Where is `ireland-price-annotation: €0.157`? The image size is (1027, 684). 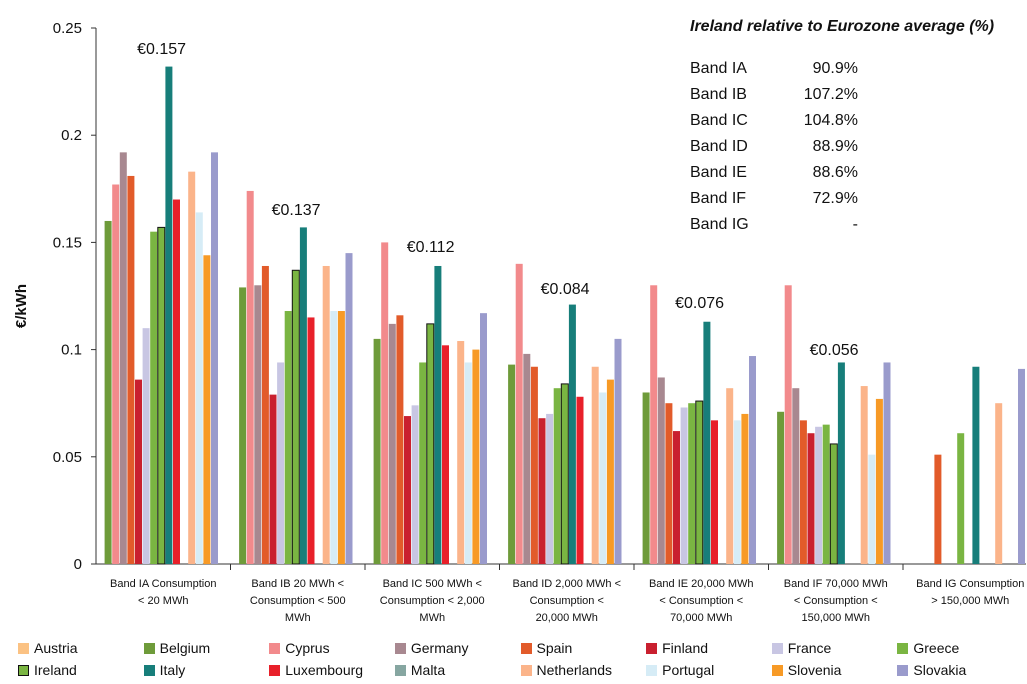
ireland-price-annotation: €0.157 is located at coordinates (161, 49).